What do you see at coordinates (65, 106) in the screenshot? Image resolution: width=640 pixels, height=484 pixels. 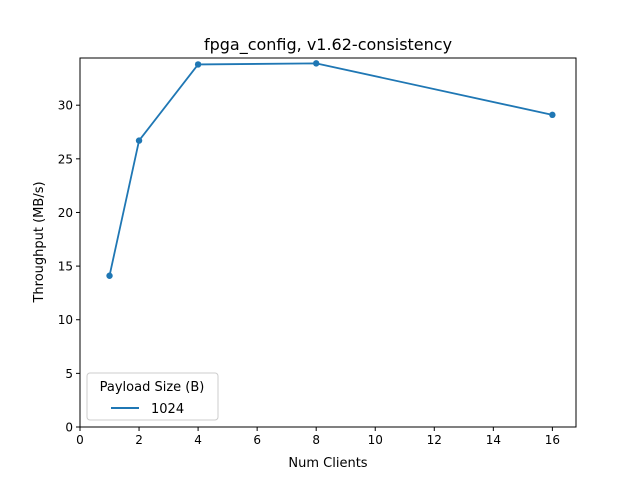 I see `y-tick-label: 30` at bounding box center [65, 106].